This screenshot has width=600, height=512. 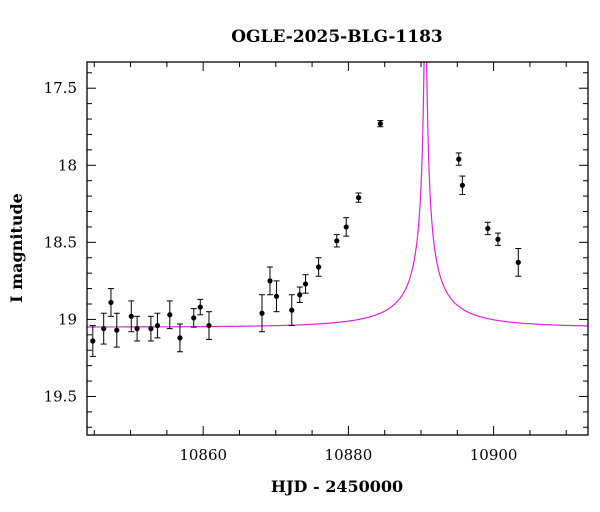 I want to click on y-axis-label: I magnitude, so click(x=16, y=248).